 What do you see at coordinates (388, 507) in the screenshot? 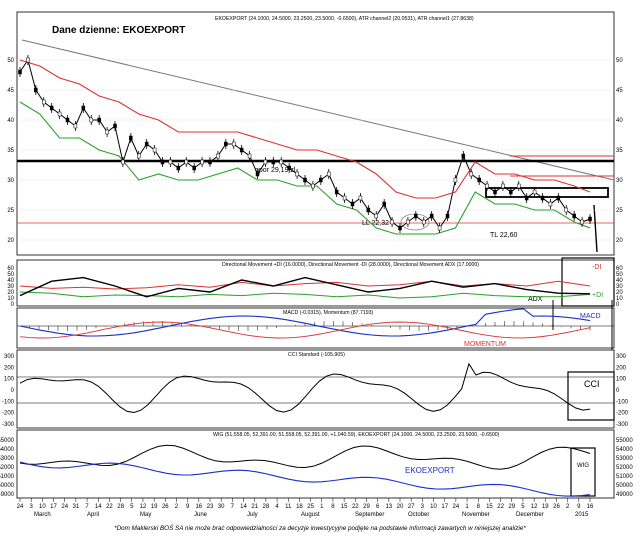
I see `x-tick-label: 13` at bounding box center [388, 507].